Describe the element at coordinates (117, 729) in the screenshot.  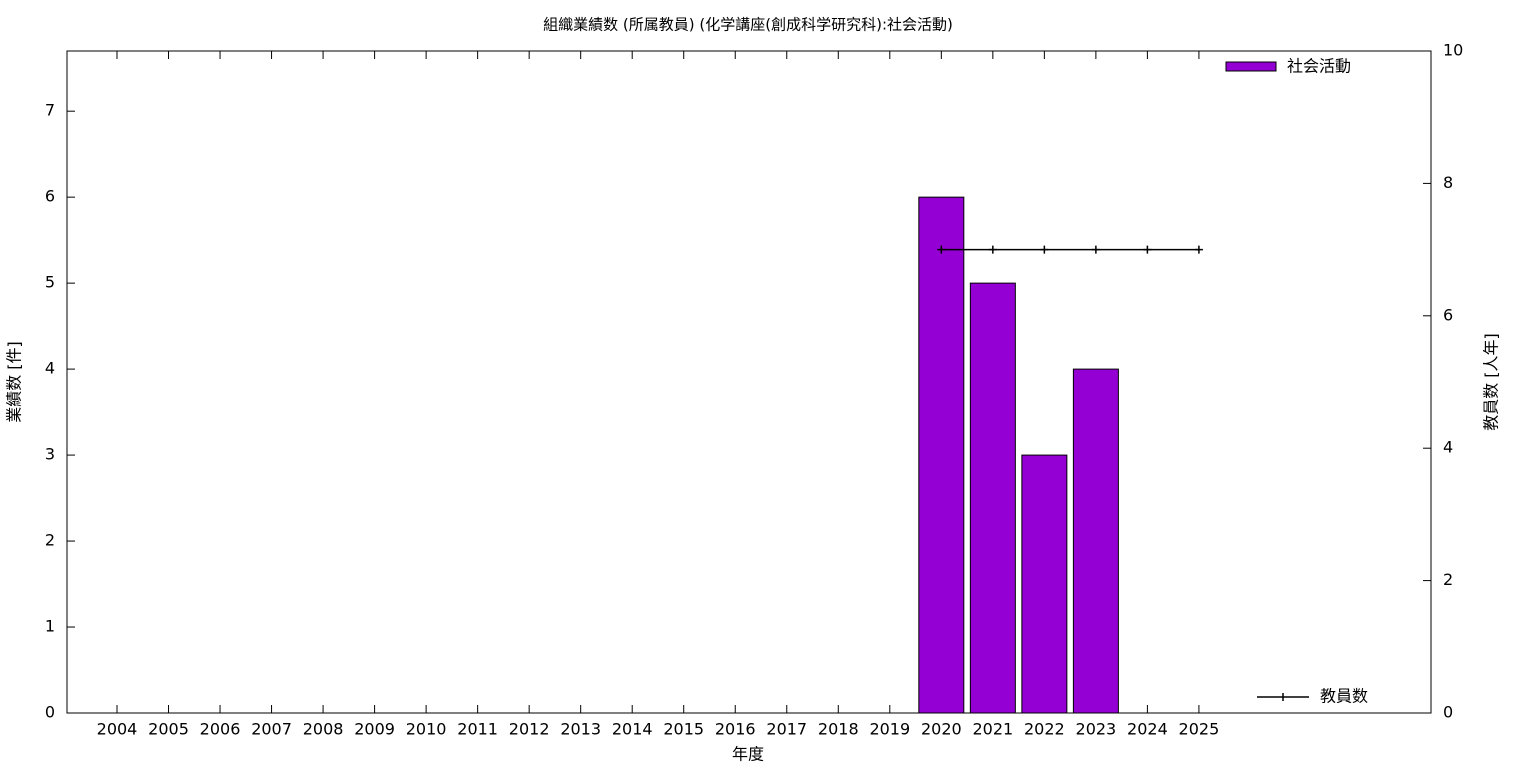
I see `x-tick-label: 2004` at that location.